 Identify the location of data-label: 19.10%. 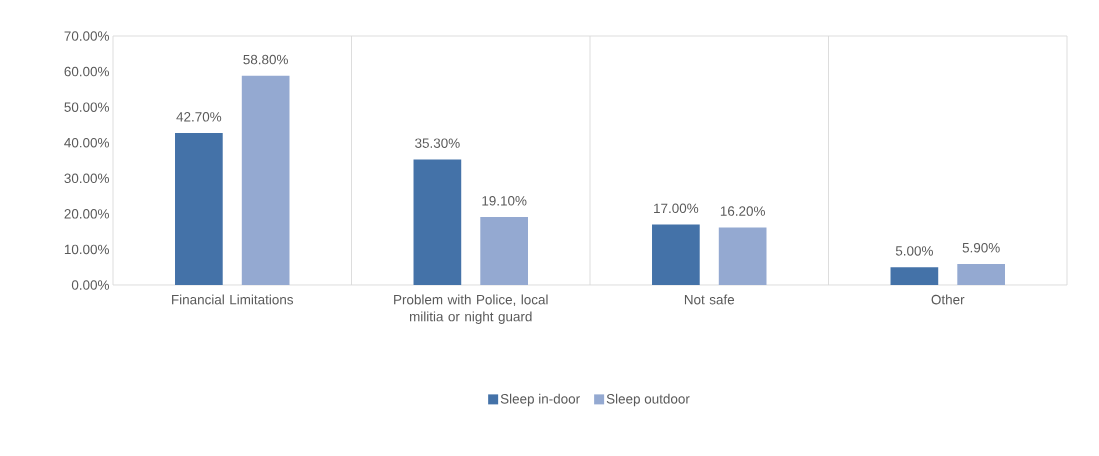
(504, 201).